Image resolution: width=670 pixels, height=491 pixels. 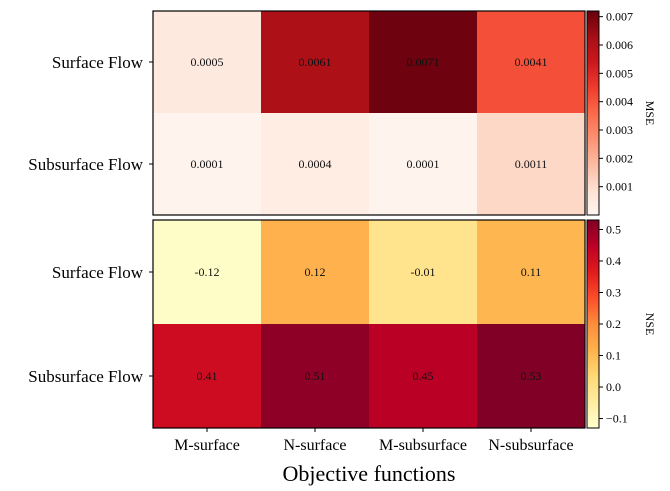 I want to click on cell-value-label: 0.0004, so click(x=315, y=164).